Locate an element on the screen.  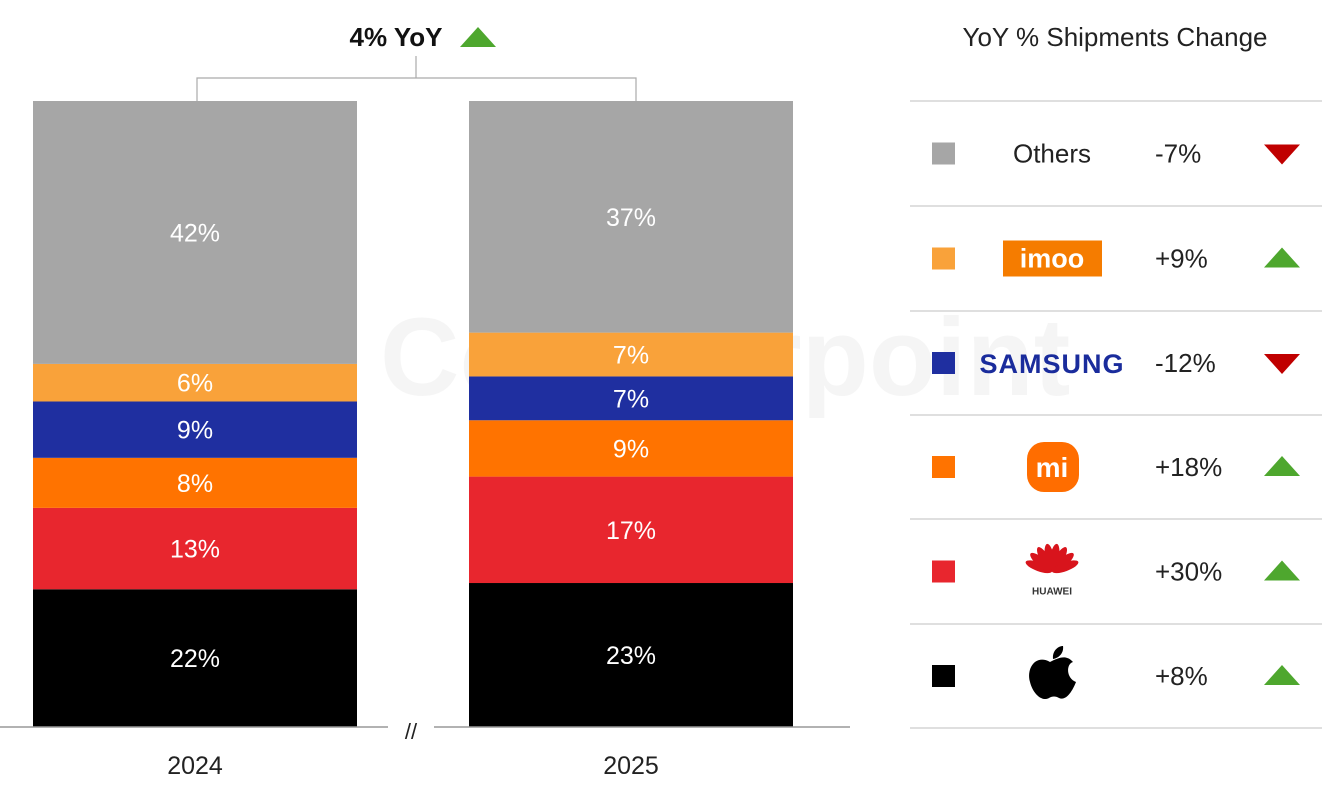
legend-swatch-xiaomi is located at coordinates (943, 467).